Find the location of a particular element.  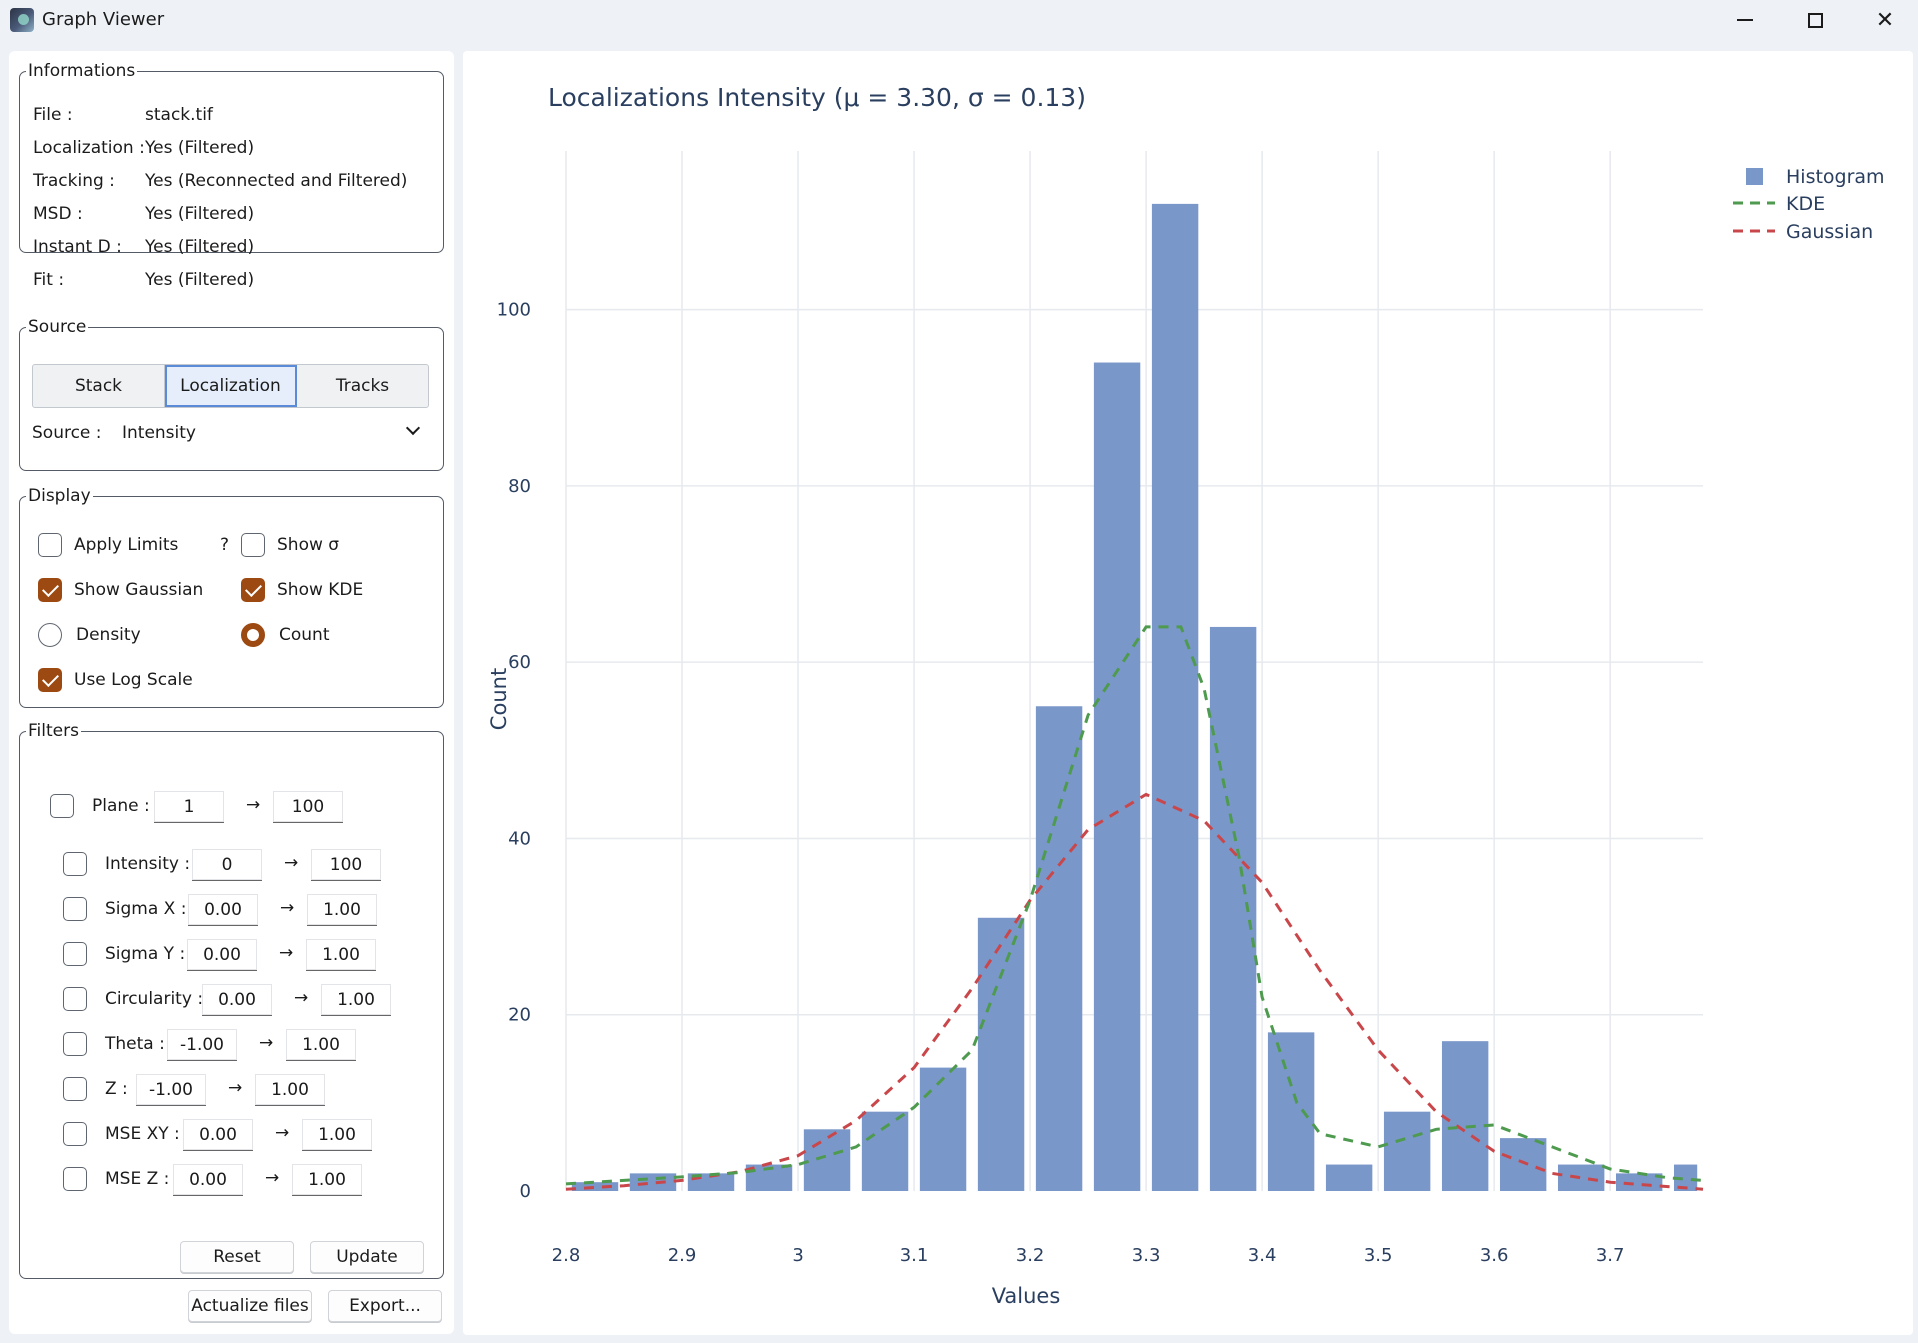

tab-tracks: Tracks is located at coordinates (362, 386).